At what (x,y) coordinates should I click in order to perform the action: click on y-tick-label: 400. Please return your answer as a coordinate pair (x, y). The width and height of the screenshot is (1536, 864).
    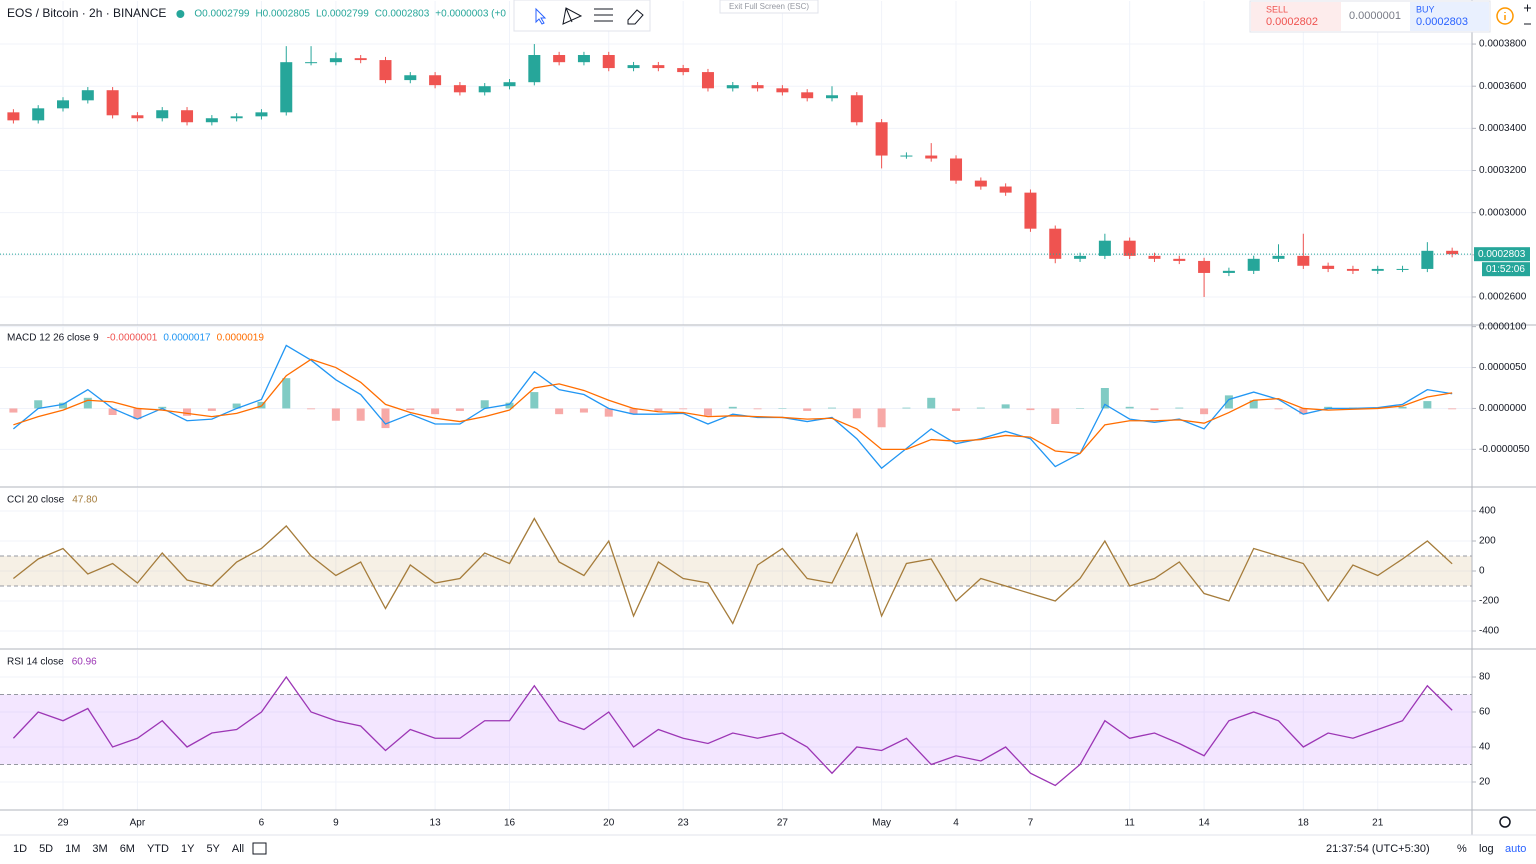
    Looking at the image, I should click on (1487, 511).